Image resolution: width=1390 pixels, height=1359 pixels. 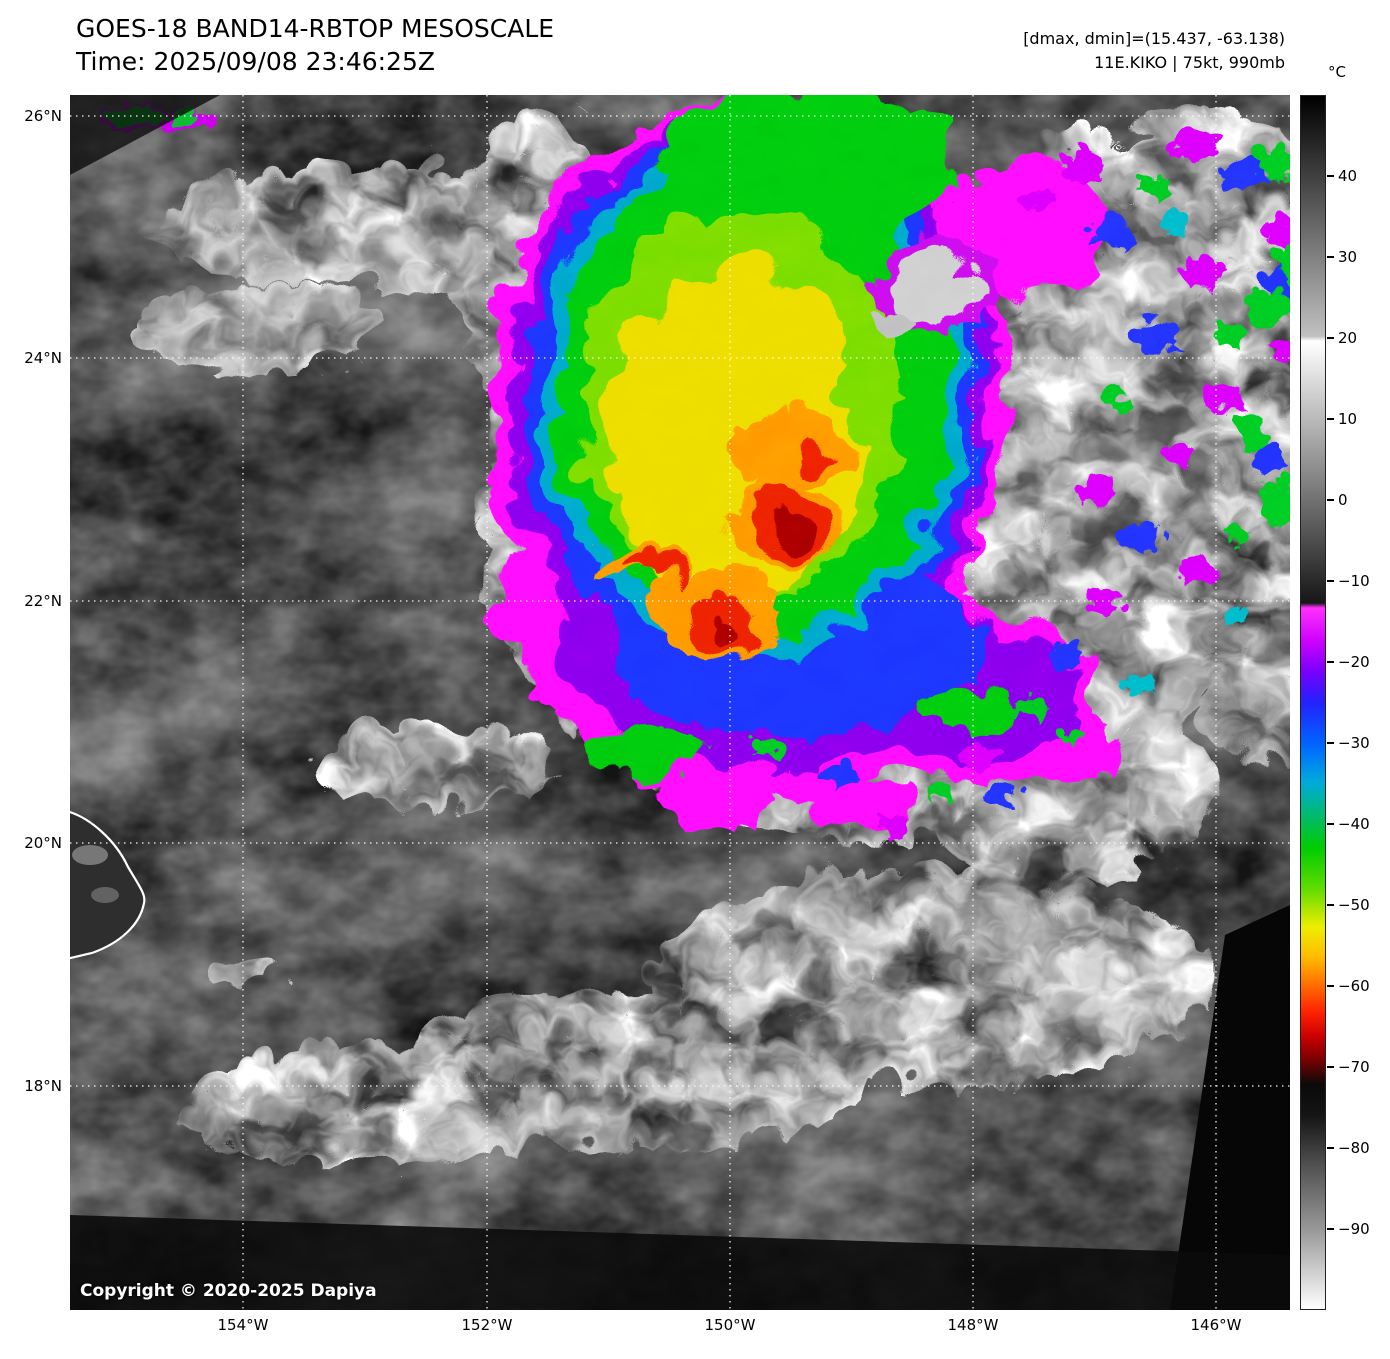 I want to click on storm-label: 11E.KIKO | 75kt, 990mb, so click(x=1189, y=62).